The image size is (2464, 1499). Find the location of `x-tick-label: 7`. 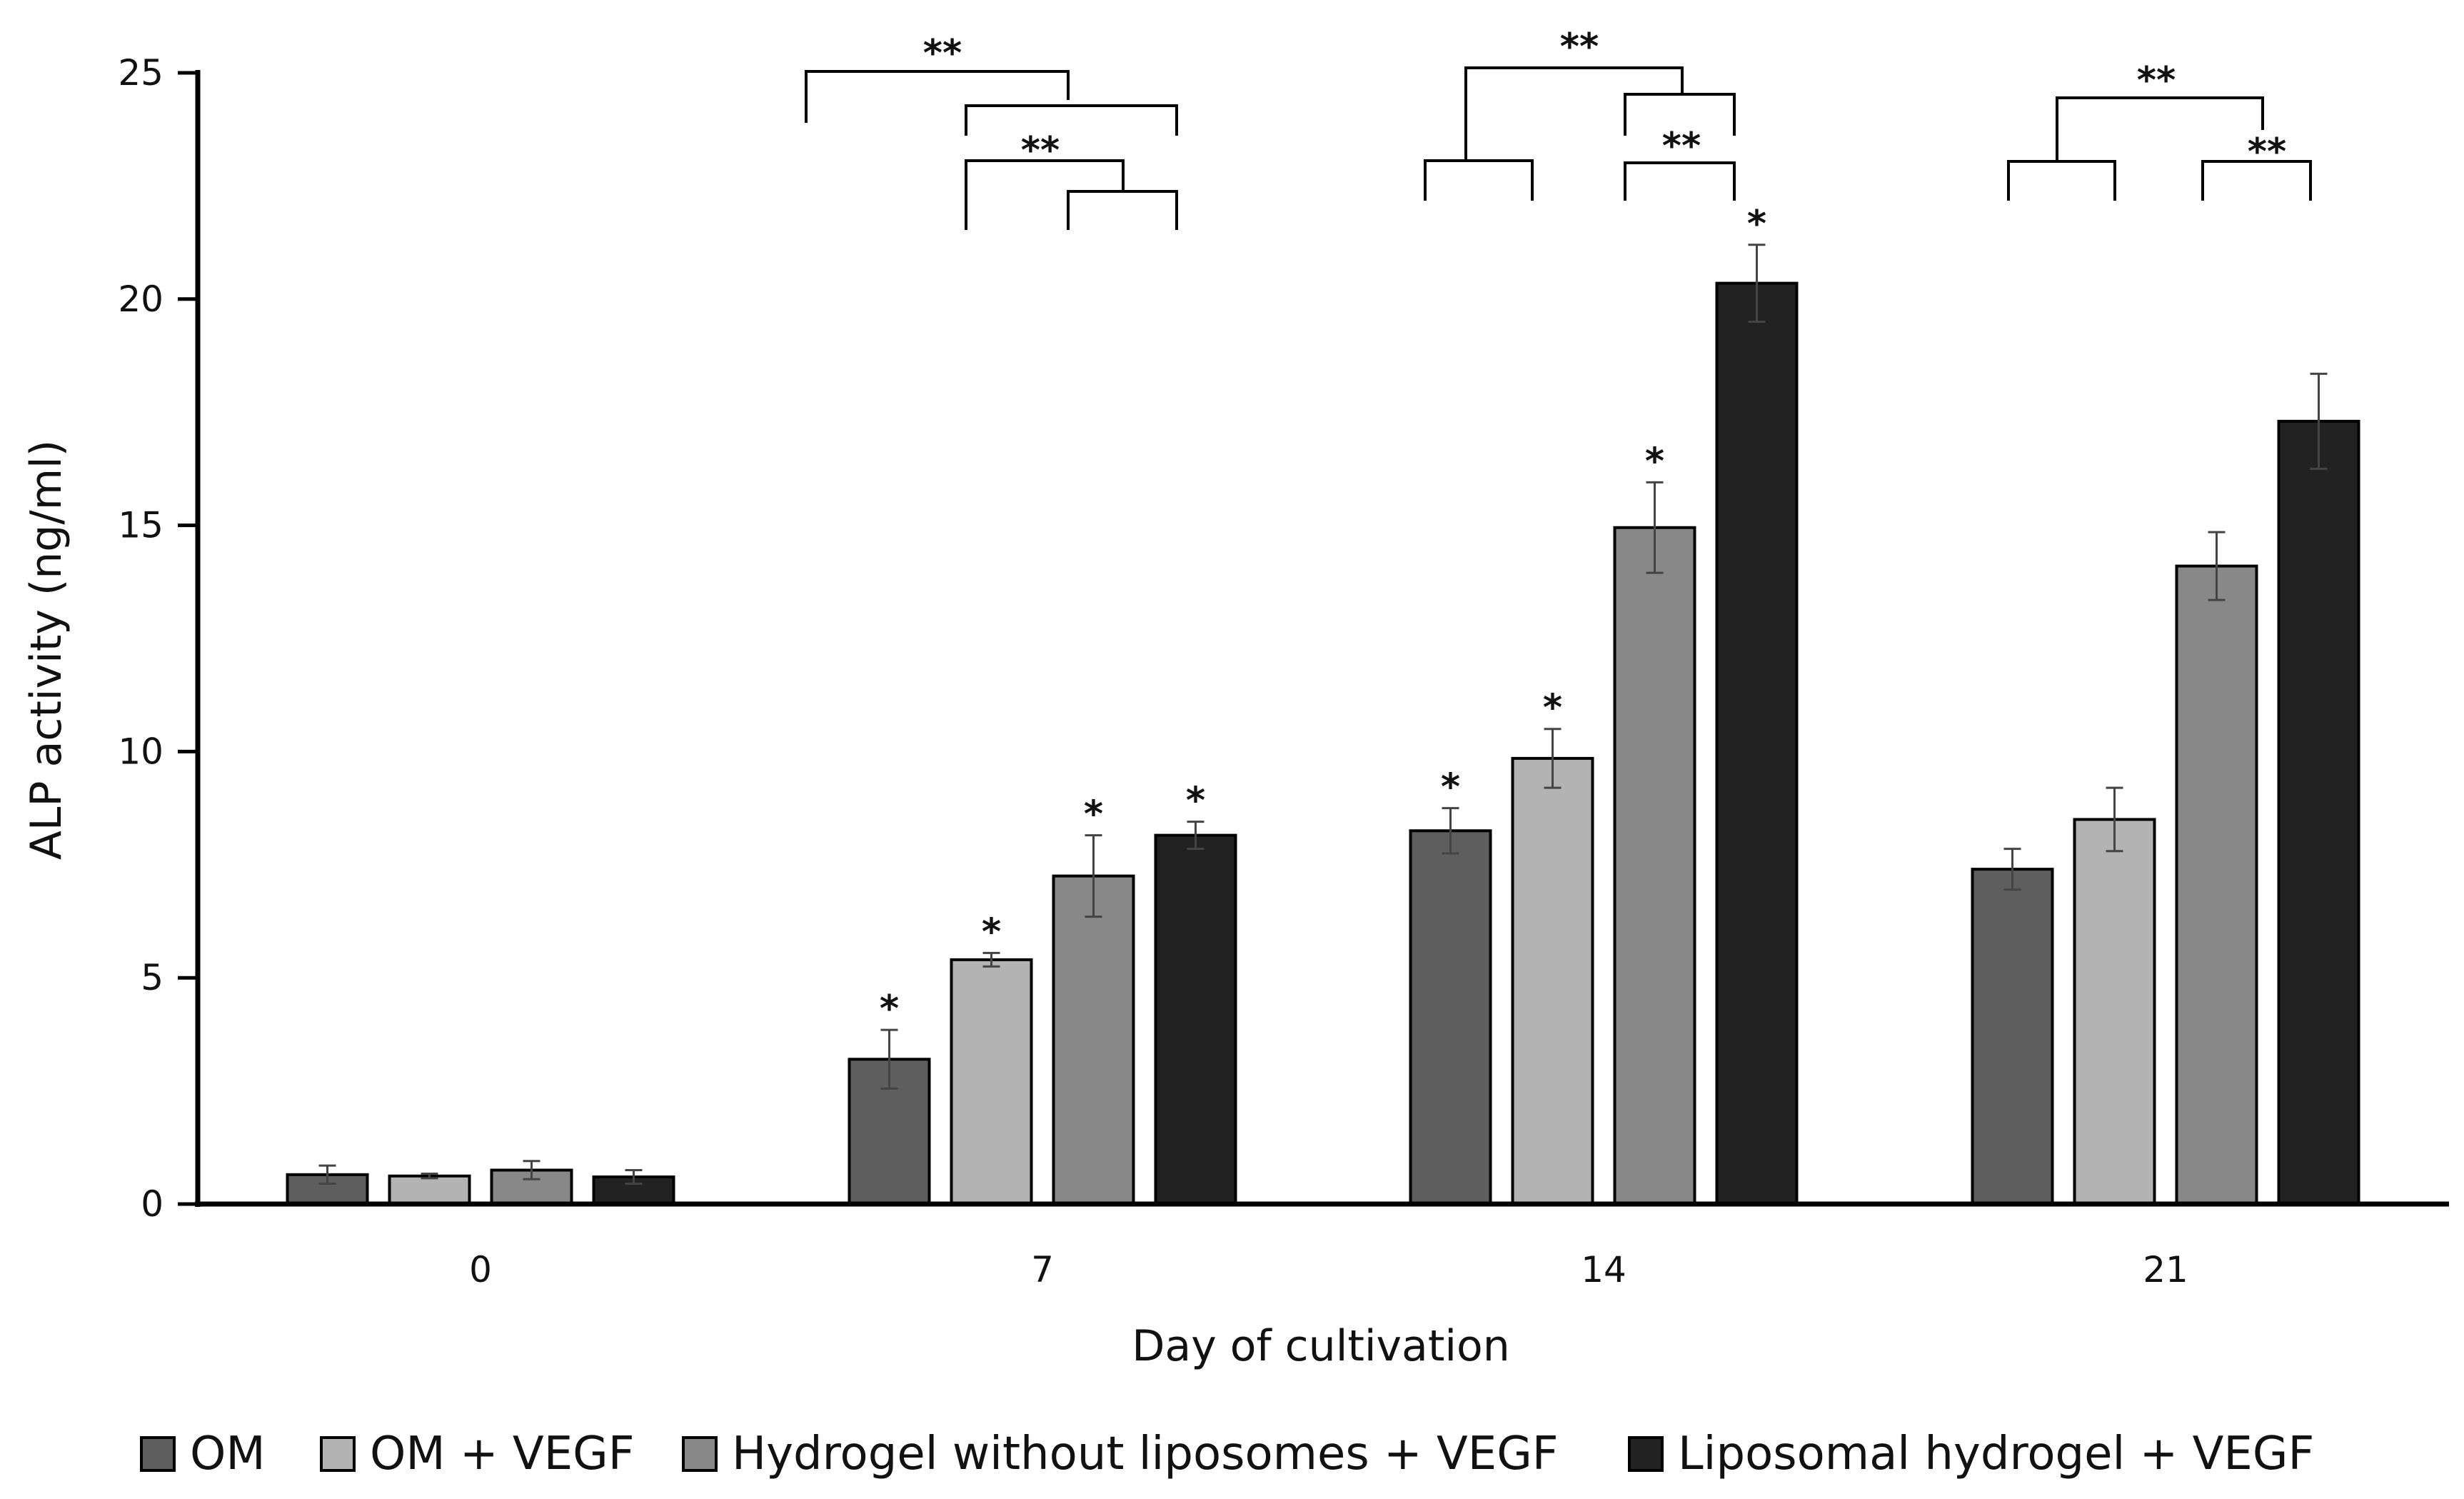

x-tick-label: 7 is located at coordinates (1042, 1269).